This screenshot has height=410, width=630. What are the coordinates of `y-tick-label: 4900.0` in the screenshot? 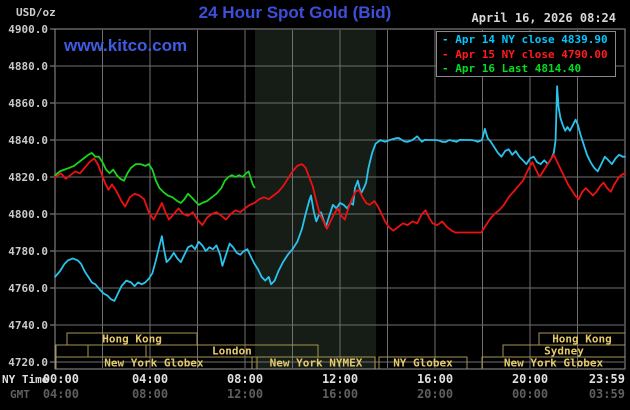 It's located at (28, 29).